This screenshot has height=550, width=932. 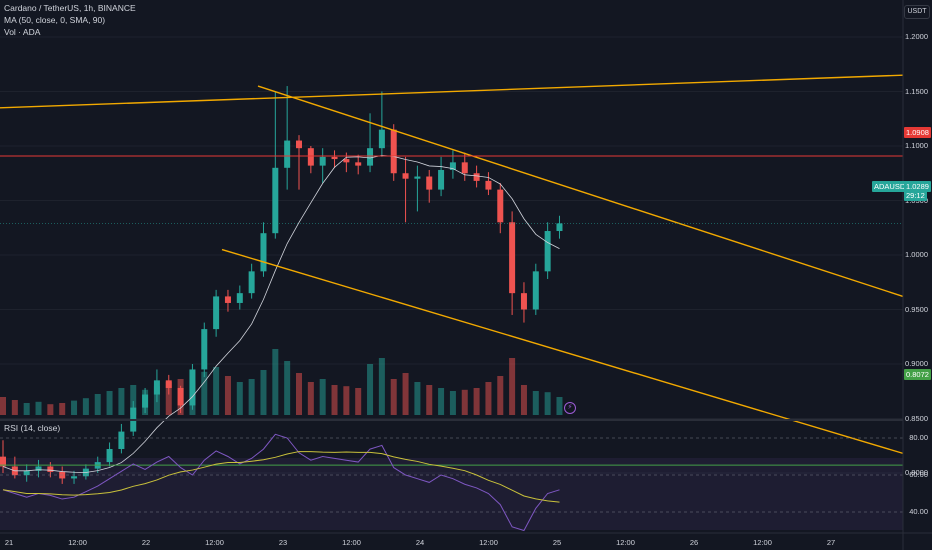 I want to click on time-tick: 22, so click(x=146, y=542).